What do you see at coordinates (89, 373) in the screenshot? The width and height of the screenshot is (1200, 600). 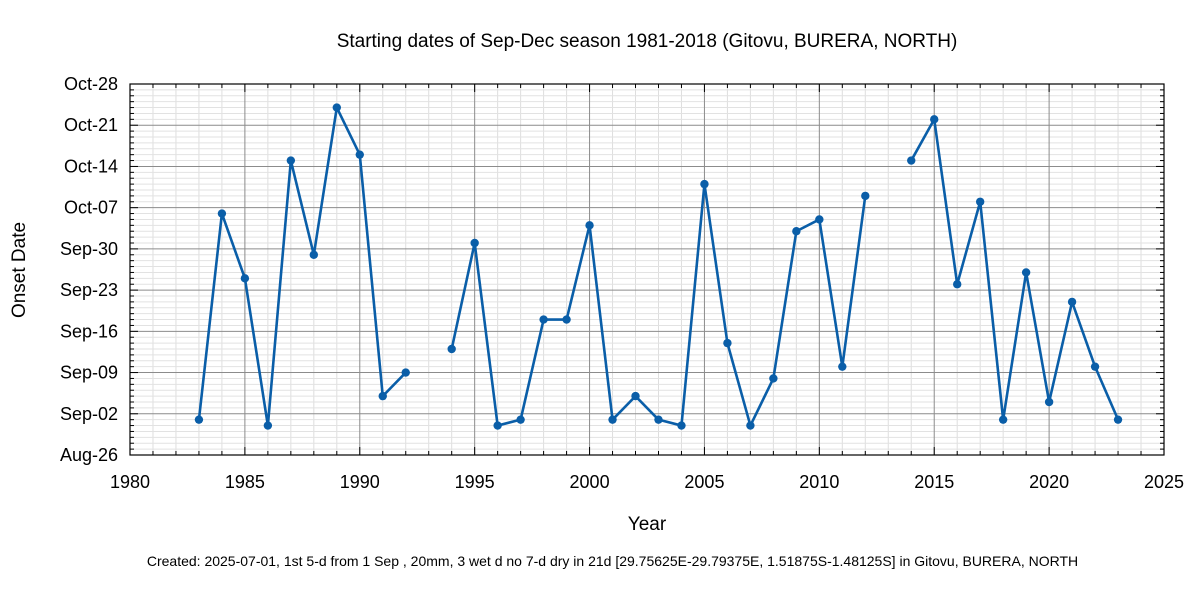 I see `y-tick-label: Sep-09` at bounding box center [89, 373].